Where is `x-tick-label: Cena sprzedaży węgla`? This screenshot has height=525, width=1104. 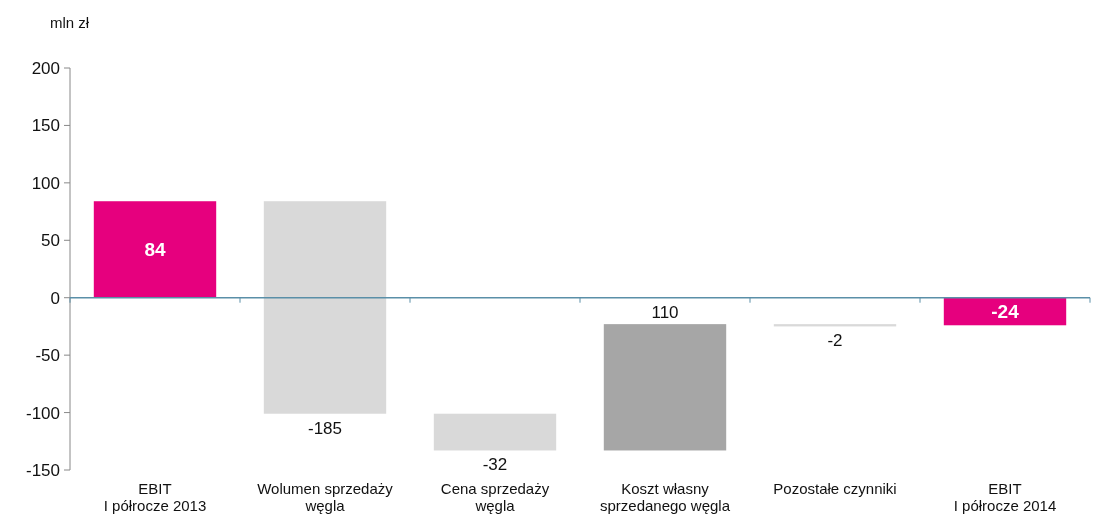 x-tick-label: Cena sprzedaży węgla is located at coordinates (495, 497).